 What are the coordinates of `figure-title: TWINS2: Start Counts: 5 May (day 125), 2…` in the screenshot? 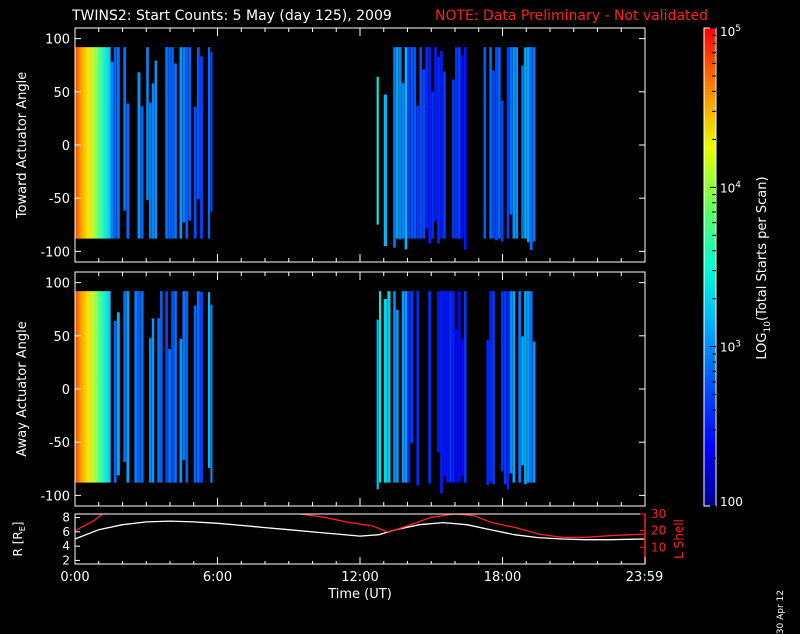 It's located at (231, 16).